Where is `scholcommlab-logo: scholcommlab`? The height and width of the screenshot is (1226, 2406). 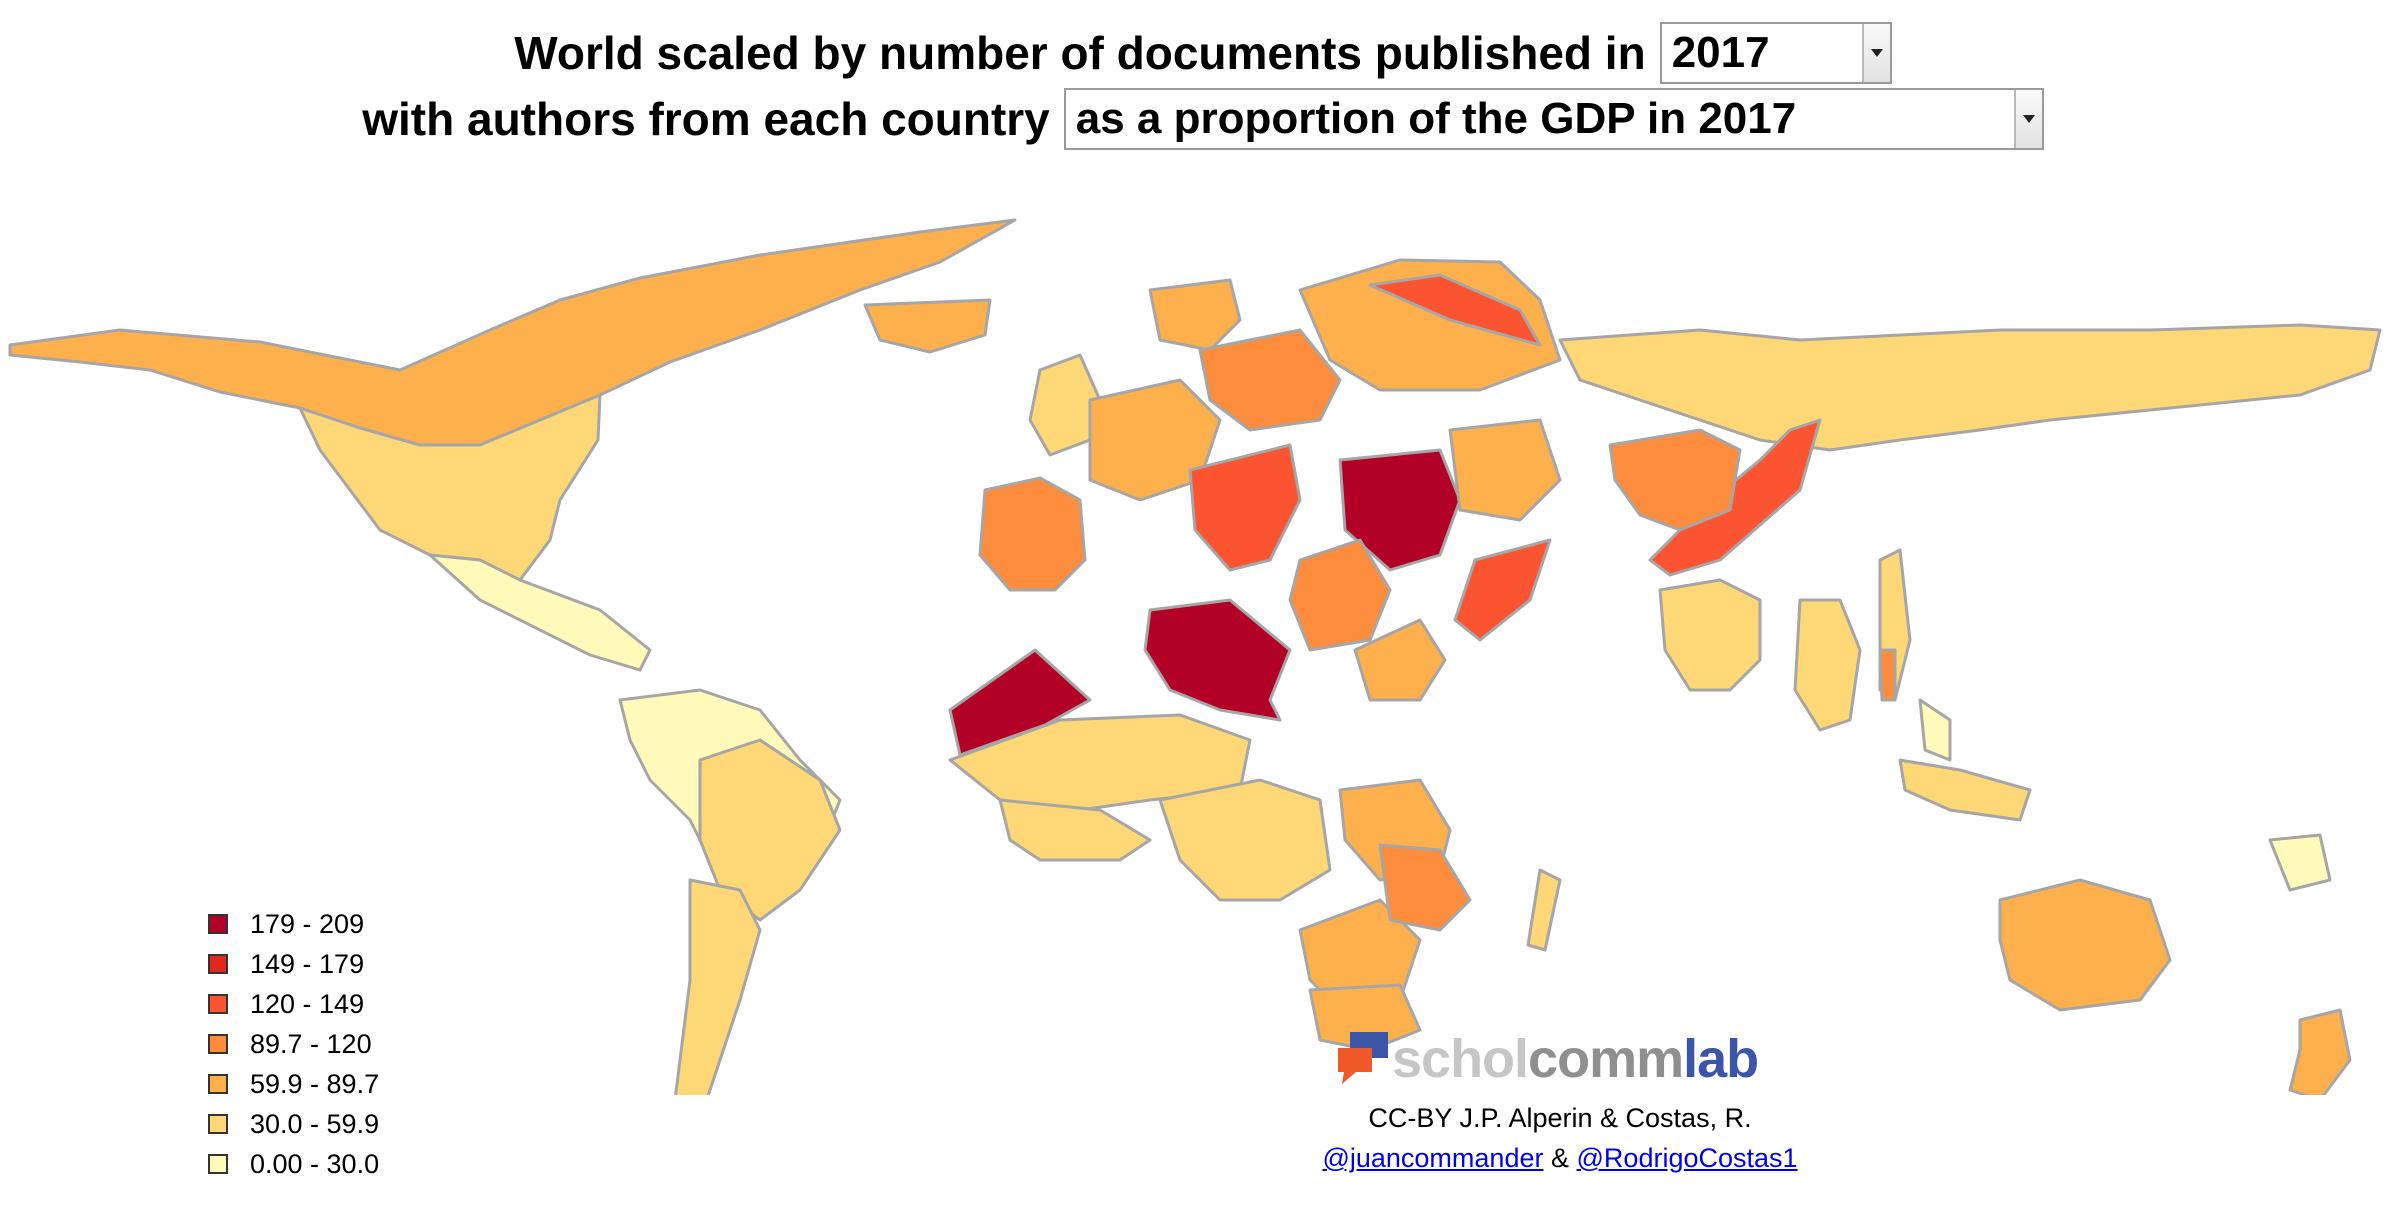
scholcommlab-logo: scholcommlab is located at coordinates (1547, 1059).